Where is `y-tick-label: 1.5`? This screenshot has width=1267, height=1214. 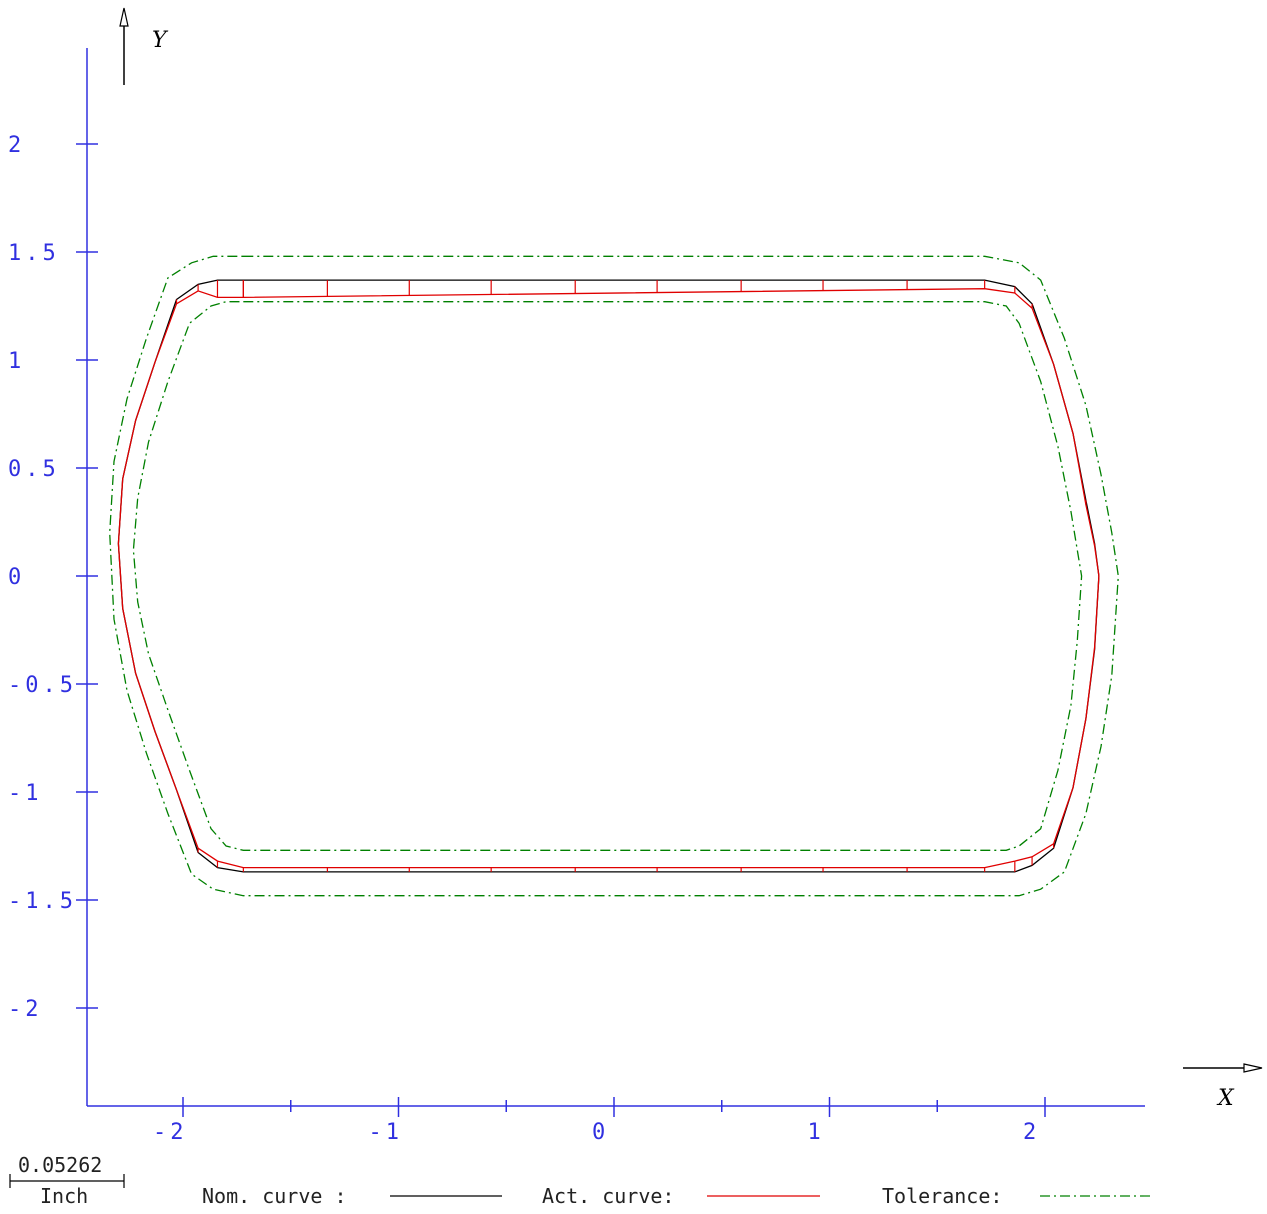
y-tick-label: 1.5 is located at coordinates (34, 253).